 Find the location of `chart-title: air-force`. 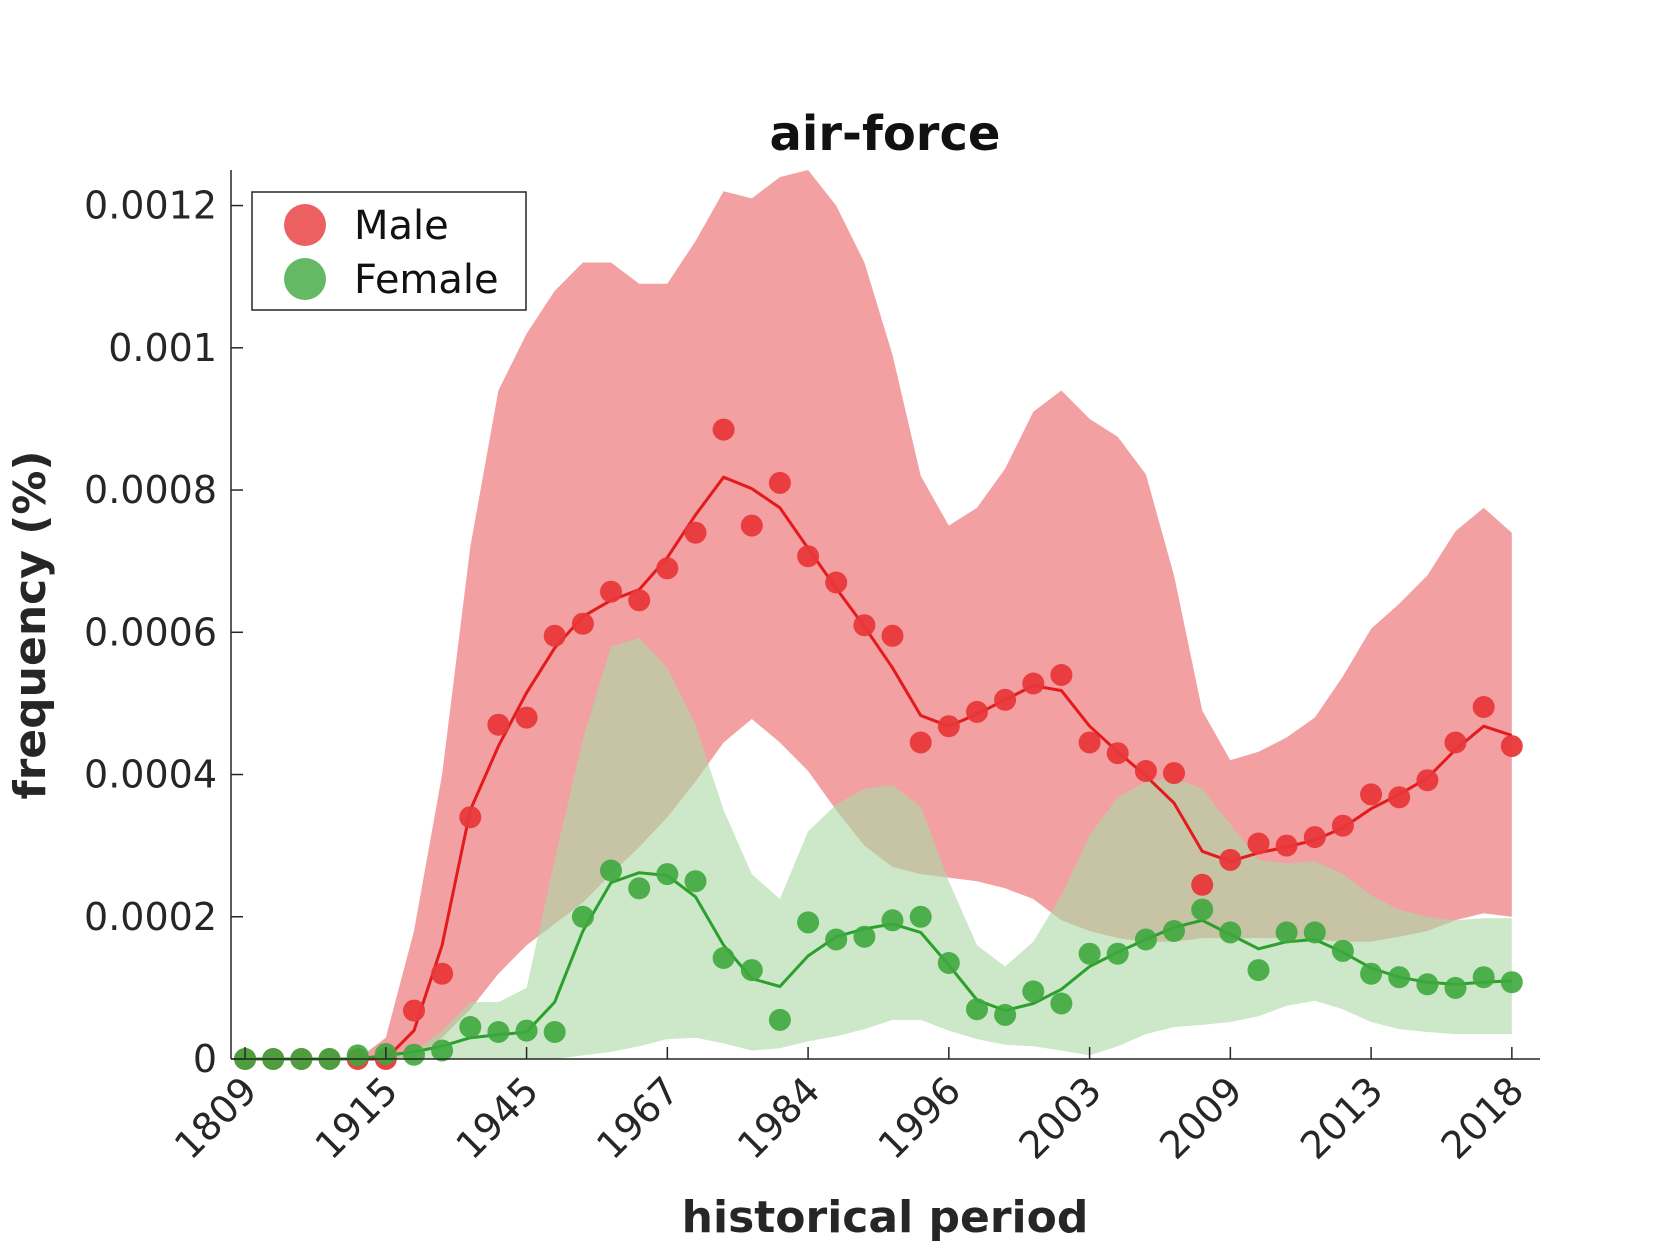

chart-title: air-force is located at coordinates (885, 134).